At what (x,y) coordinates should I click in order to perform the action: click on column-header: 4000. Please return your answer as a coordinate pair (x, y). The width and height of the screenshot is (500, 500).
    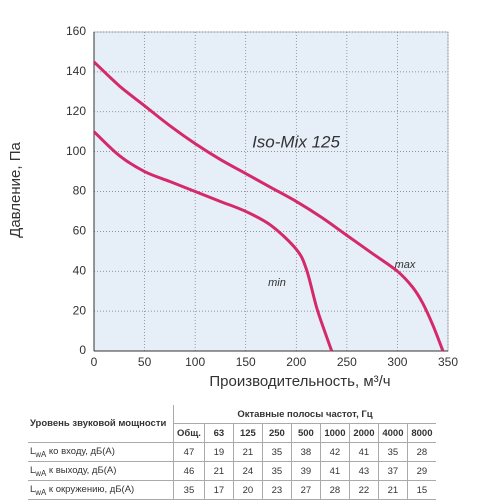
    Looking at the image, I should click on (392, 433).